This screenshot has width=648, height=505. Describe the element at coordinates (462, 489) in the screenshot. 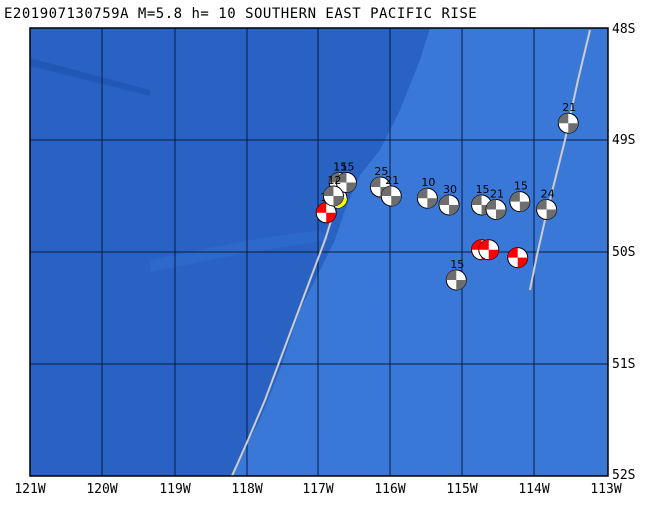

I see `lon-label-115w: 115W` at that location.